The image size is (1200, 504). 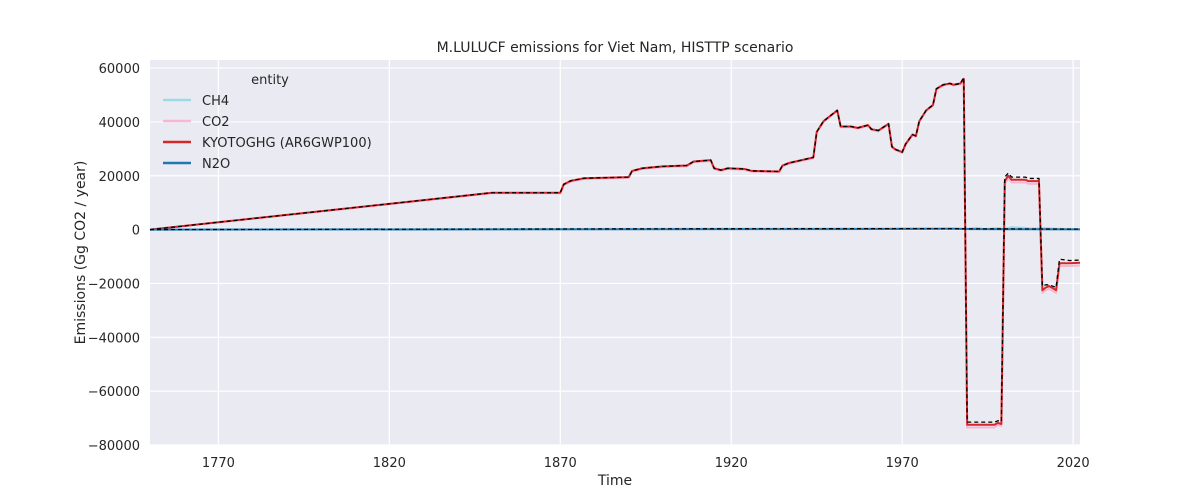 I want to click on x-tick-label: 1920, so click(x=731, y=463).